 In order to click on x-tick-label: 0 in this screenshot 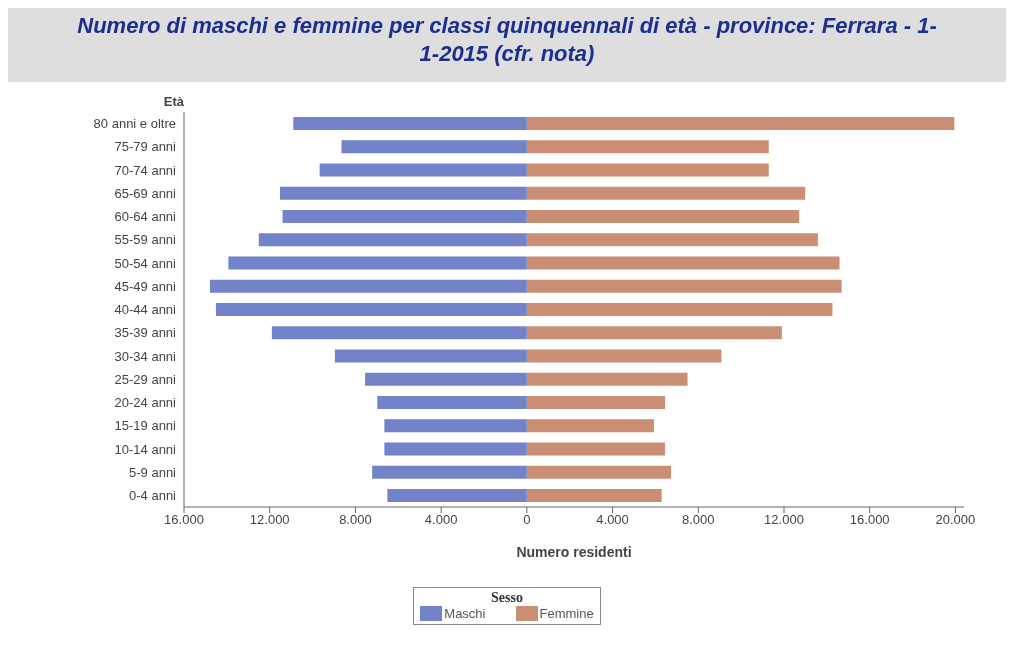, I will do `click(527, 520)`.